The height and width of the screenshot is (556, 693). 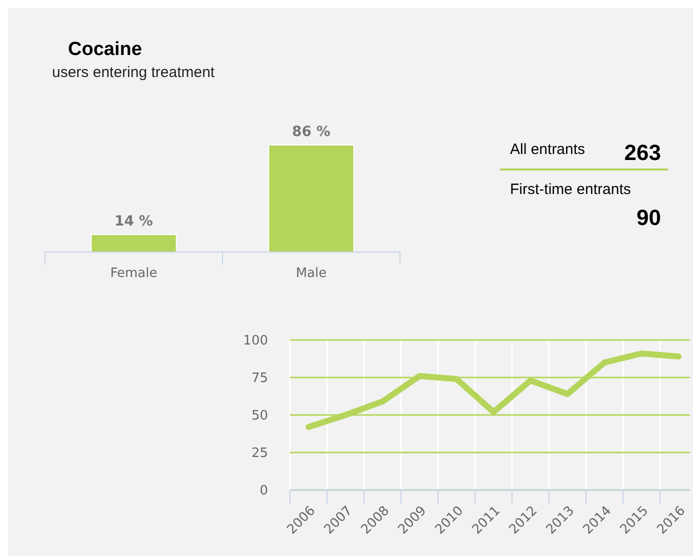 What do you see at coordinates (570, 189) in the screenshot?
I see `text: First-time entrants` at bounding box center [570, 189].